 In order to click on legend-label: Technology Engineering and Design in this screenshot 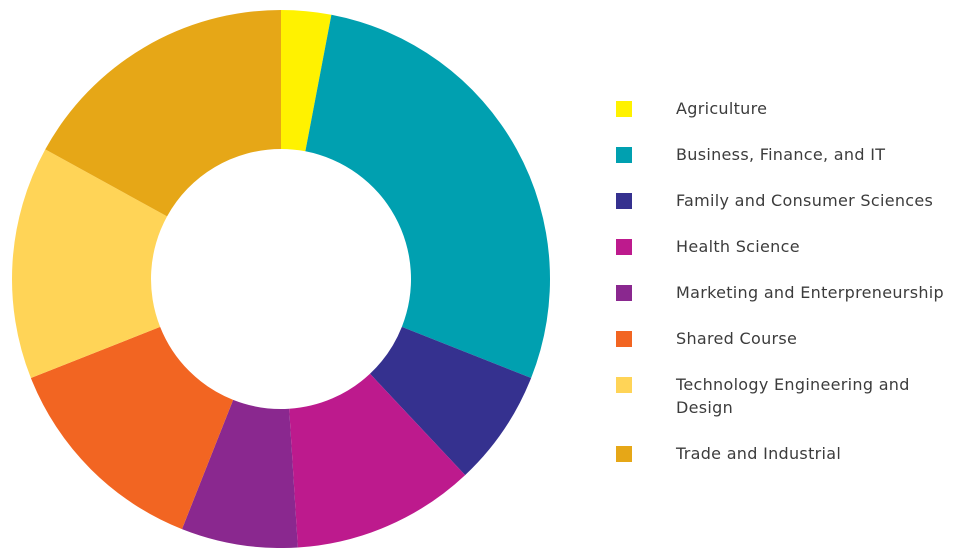, I will do `click(793, 396)`.